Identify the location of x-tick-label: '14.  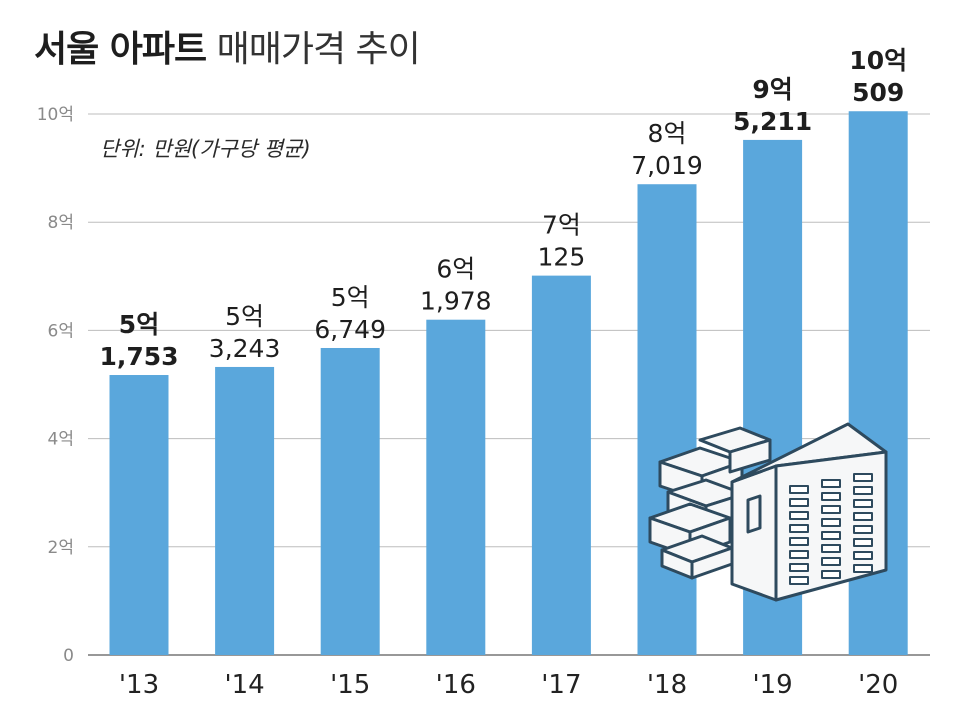
(244, 685).